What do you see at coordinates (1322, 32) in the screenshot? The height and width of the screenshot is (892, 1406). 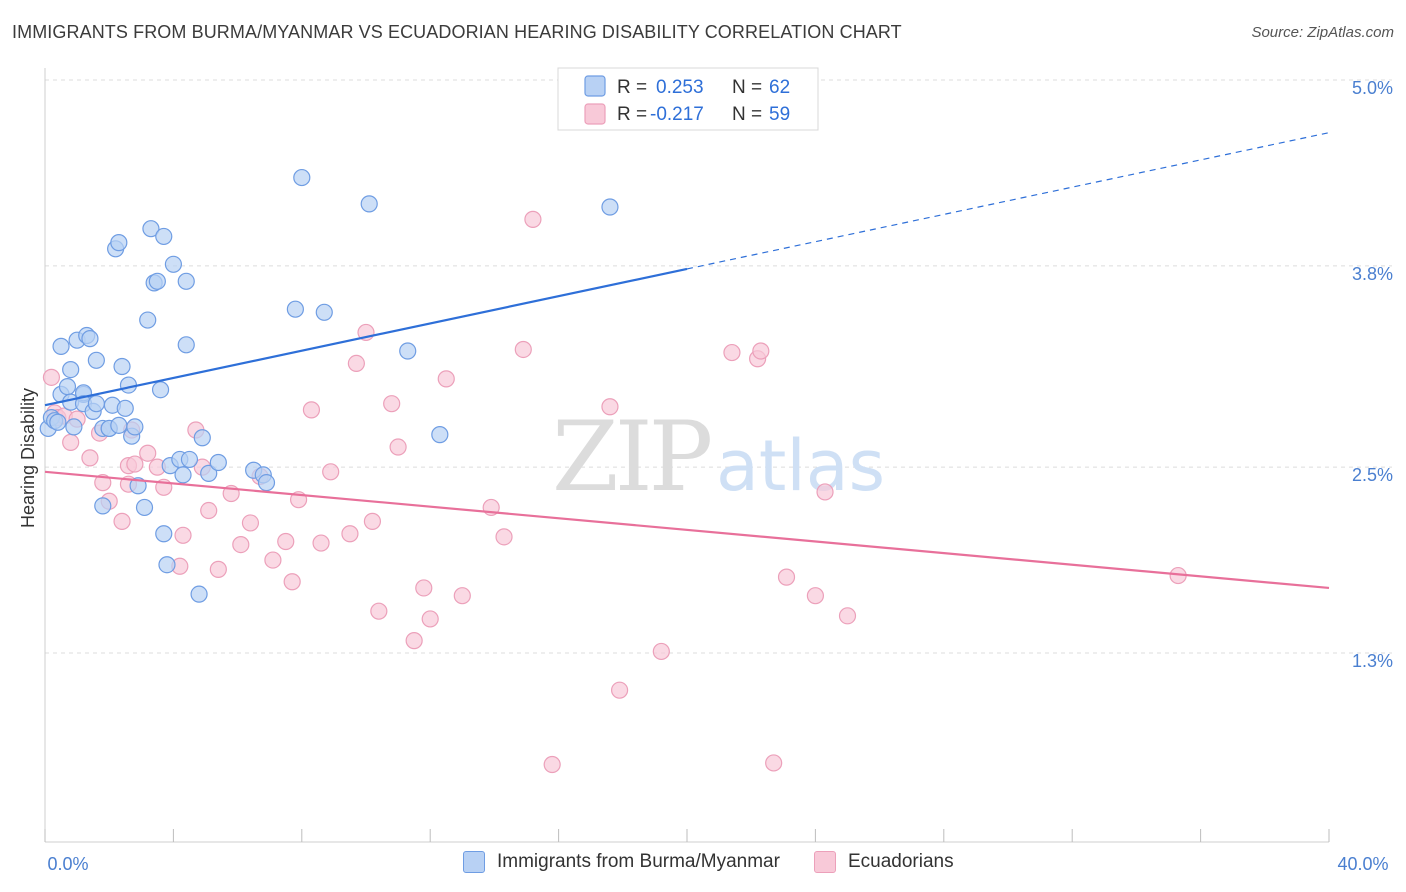 I see `source-label: Source: ZipAtlas.com` at bounding box center [1322, 32].